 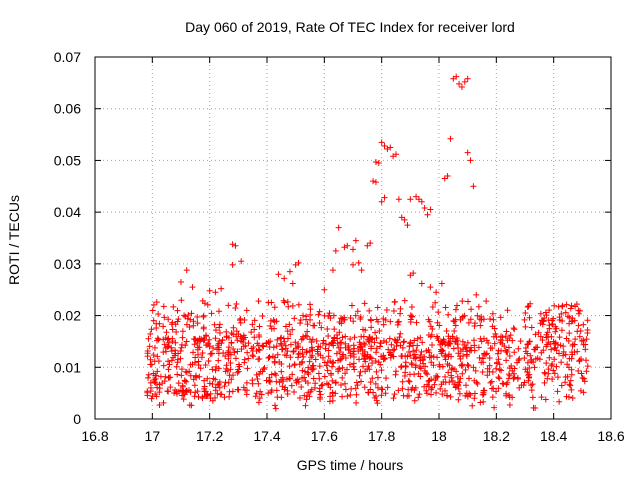 What do you see at coordinates (439, 436) in the screenshot?
I see `x-tick-label: 18` at bounding box center [439, 436].